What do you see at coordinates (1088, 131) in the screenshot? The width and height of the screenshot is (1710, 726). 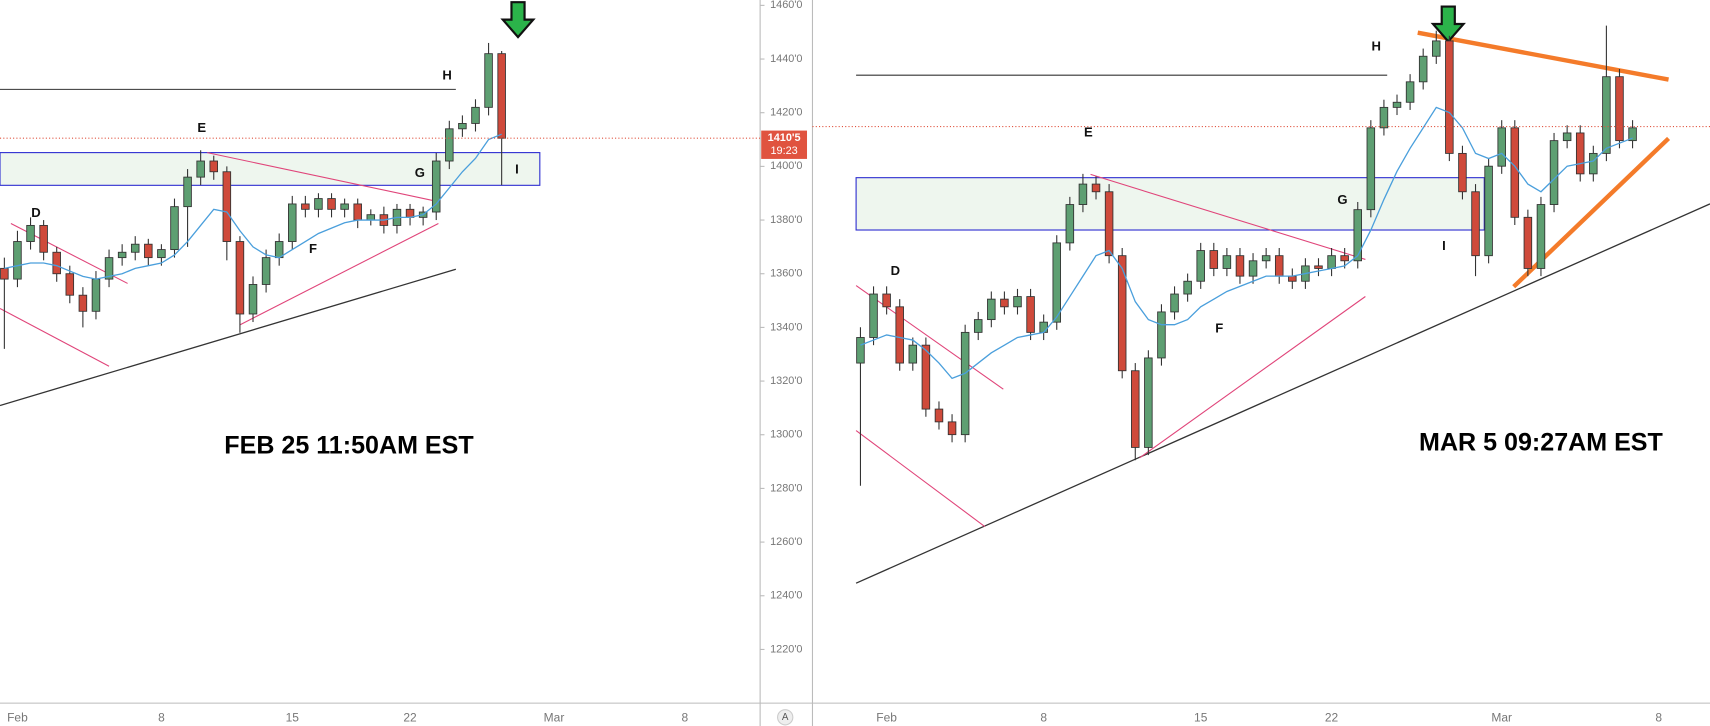 I see `wave-label: E` at bounding box center [1088, 131].